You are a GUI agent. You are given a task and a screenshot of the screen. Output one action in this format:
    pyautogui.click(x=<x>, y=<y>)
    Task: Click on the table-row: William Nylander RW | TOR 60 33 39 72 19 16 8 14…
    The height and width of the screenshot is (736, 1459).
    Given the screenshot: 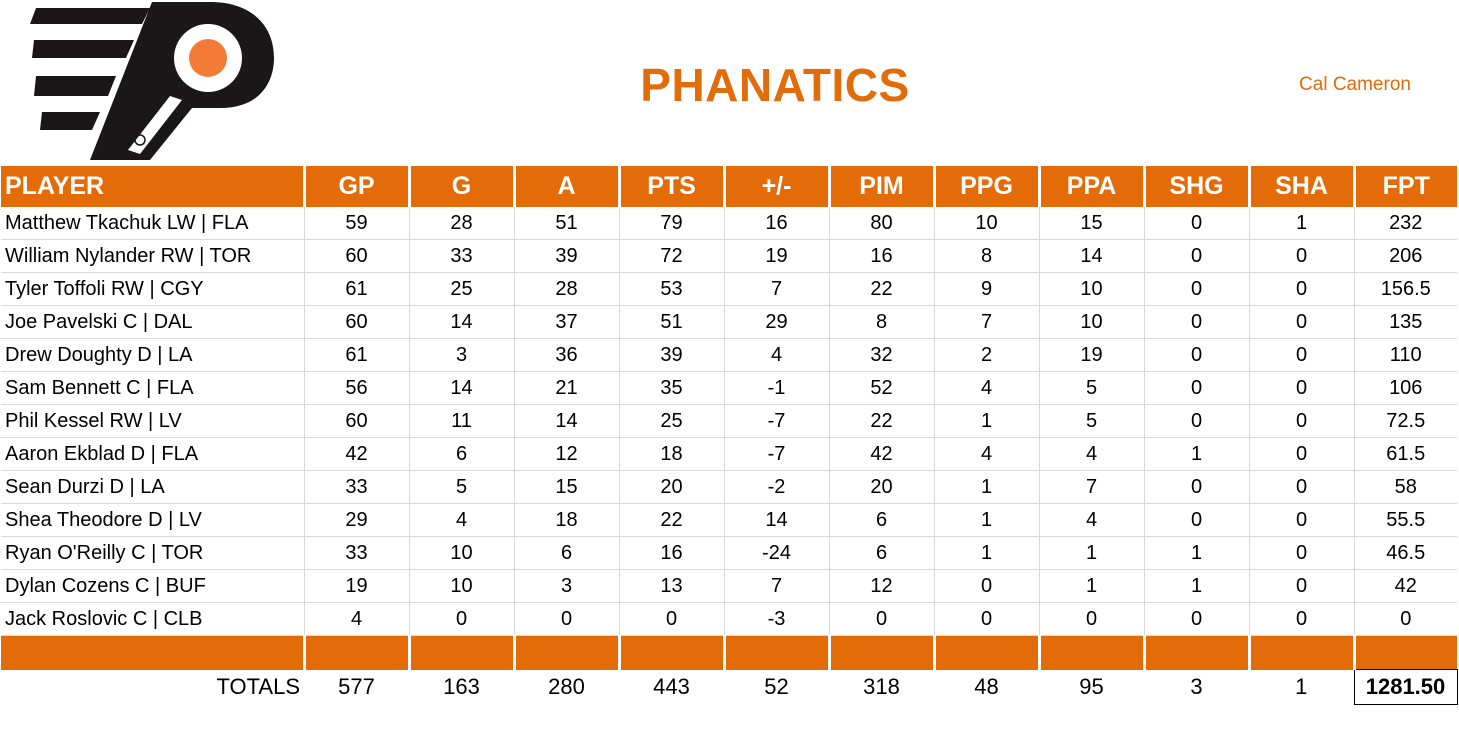 What is the action you would take?
    pyautogui.click(x=729, y=256)
    